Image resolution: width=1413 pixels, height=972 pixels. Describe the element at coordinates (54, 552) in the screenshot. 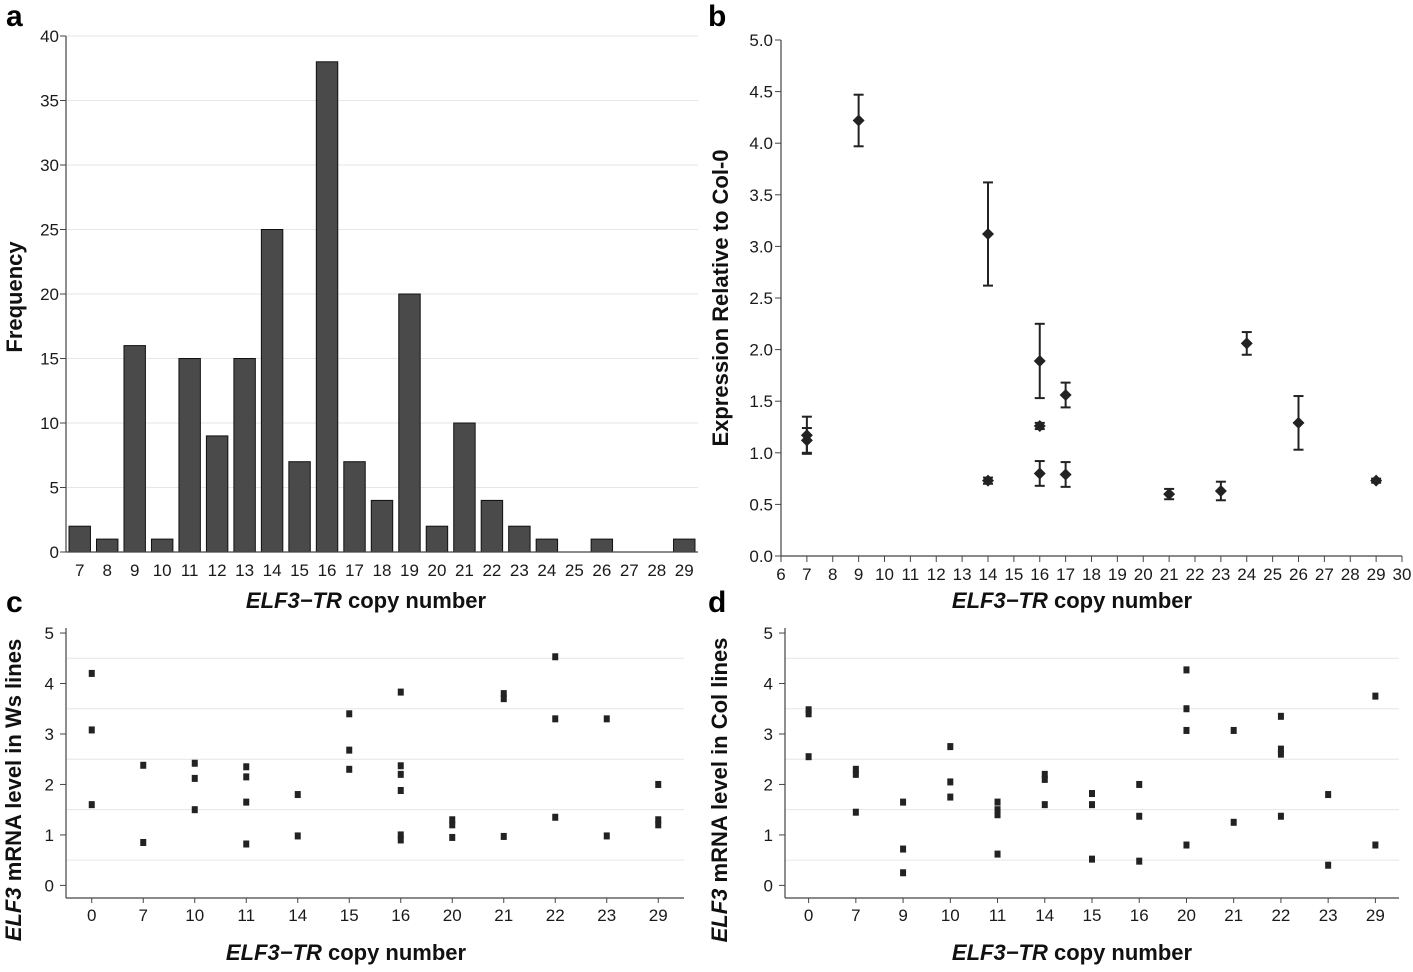

I see `y-tick-label: 0` at that location.